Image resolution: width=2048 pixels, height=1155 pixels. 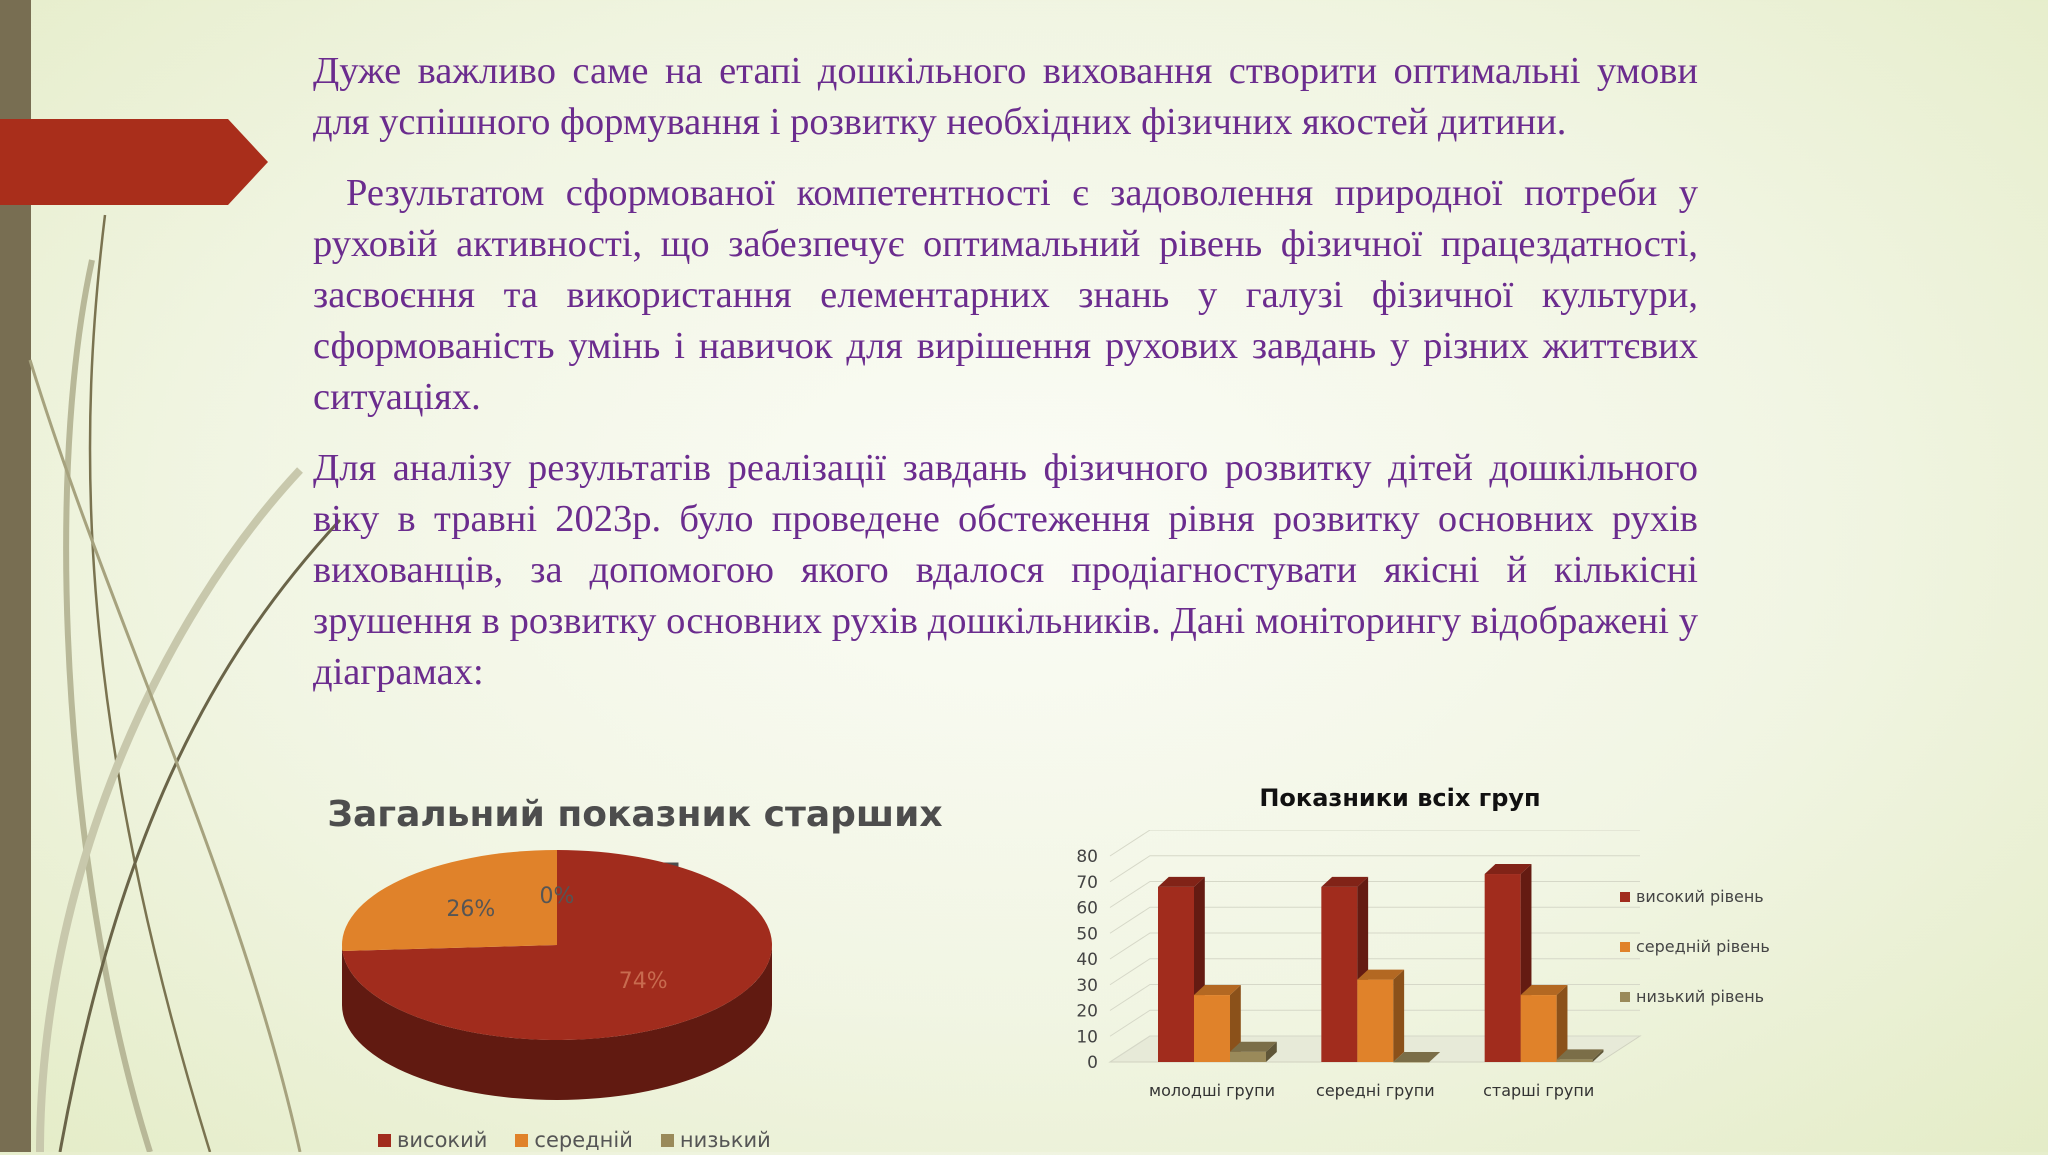 What do you see at coordinates (1087, 986) in the screenshot?
I see `y-tick-label: 30` at bounding box center [1087, 986].